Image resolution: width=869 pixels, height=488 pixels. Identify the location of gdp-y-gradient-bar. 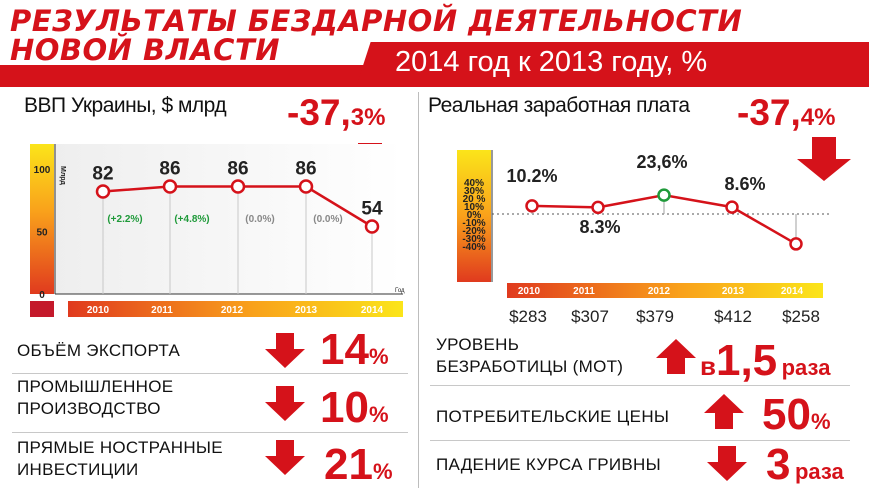
(42, 219).